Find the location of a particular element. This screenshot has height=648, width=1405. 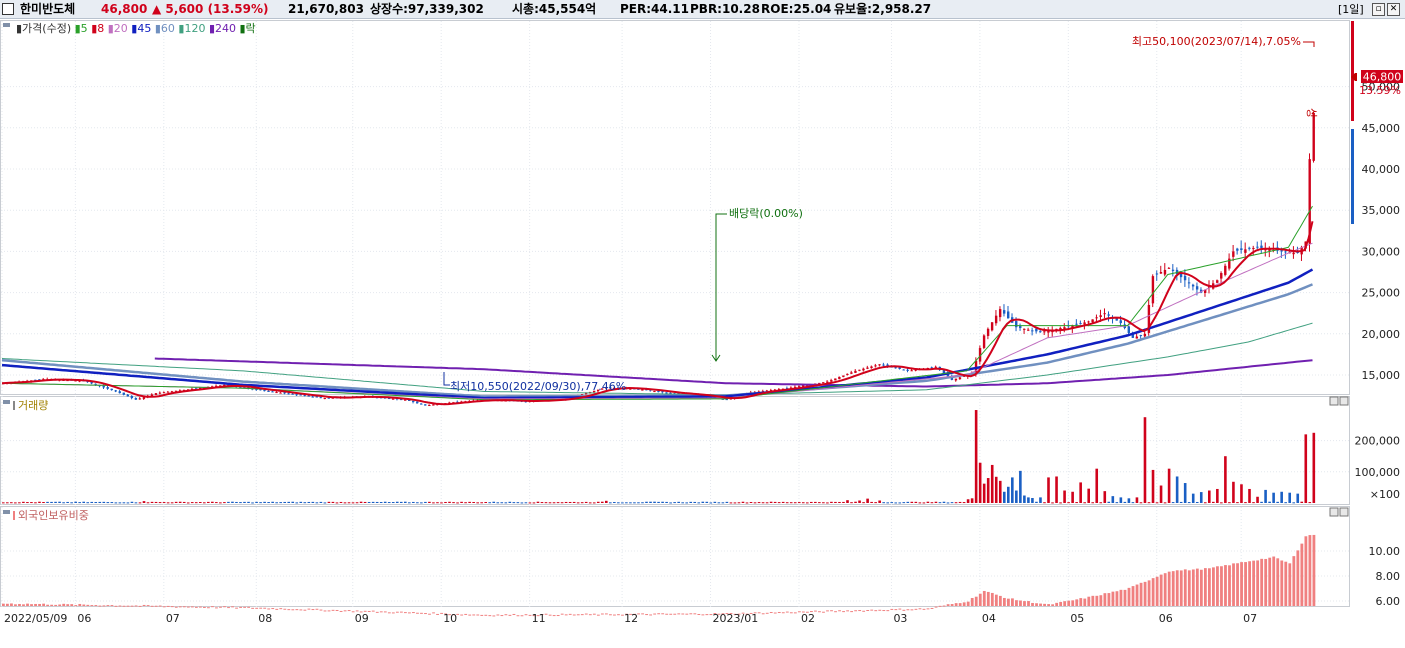

window-checkbox is located at coordinates (8, 9).